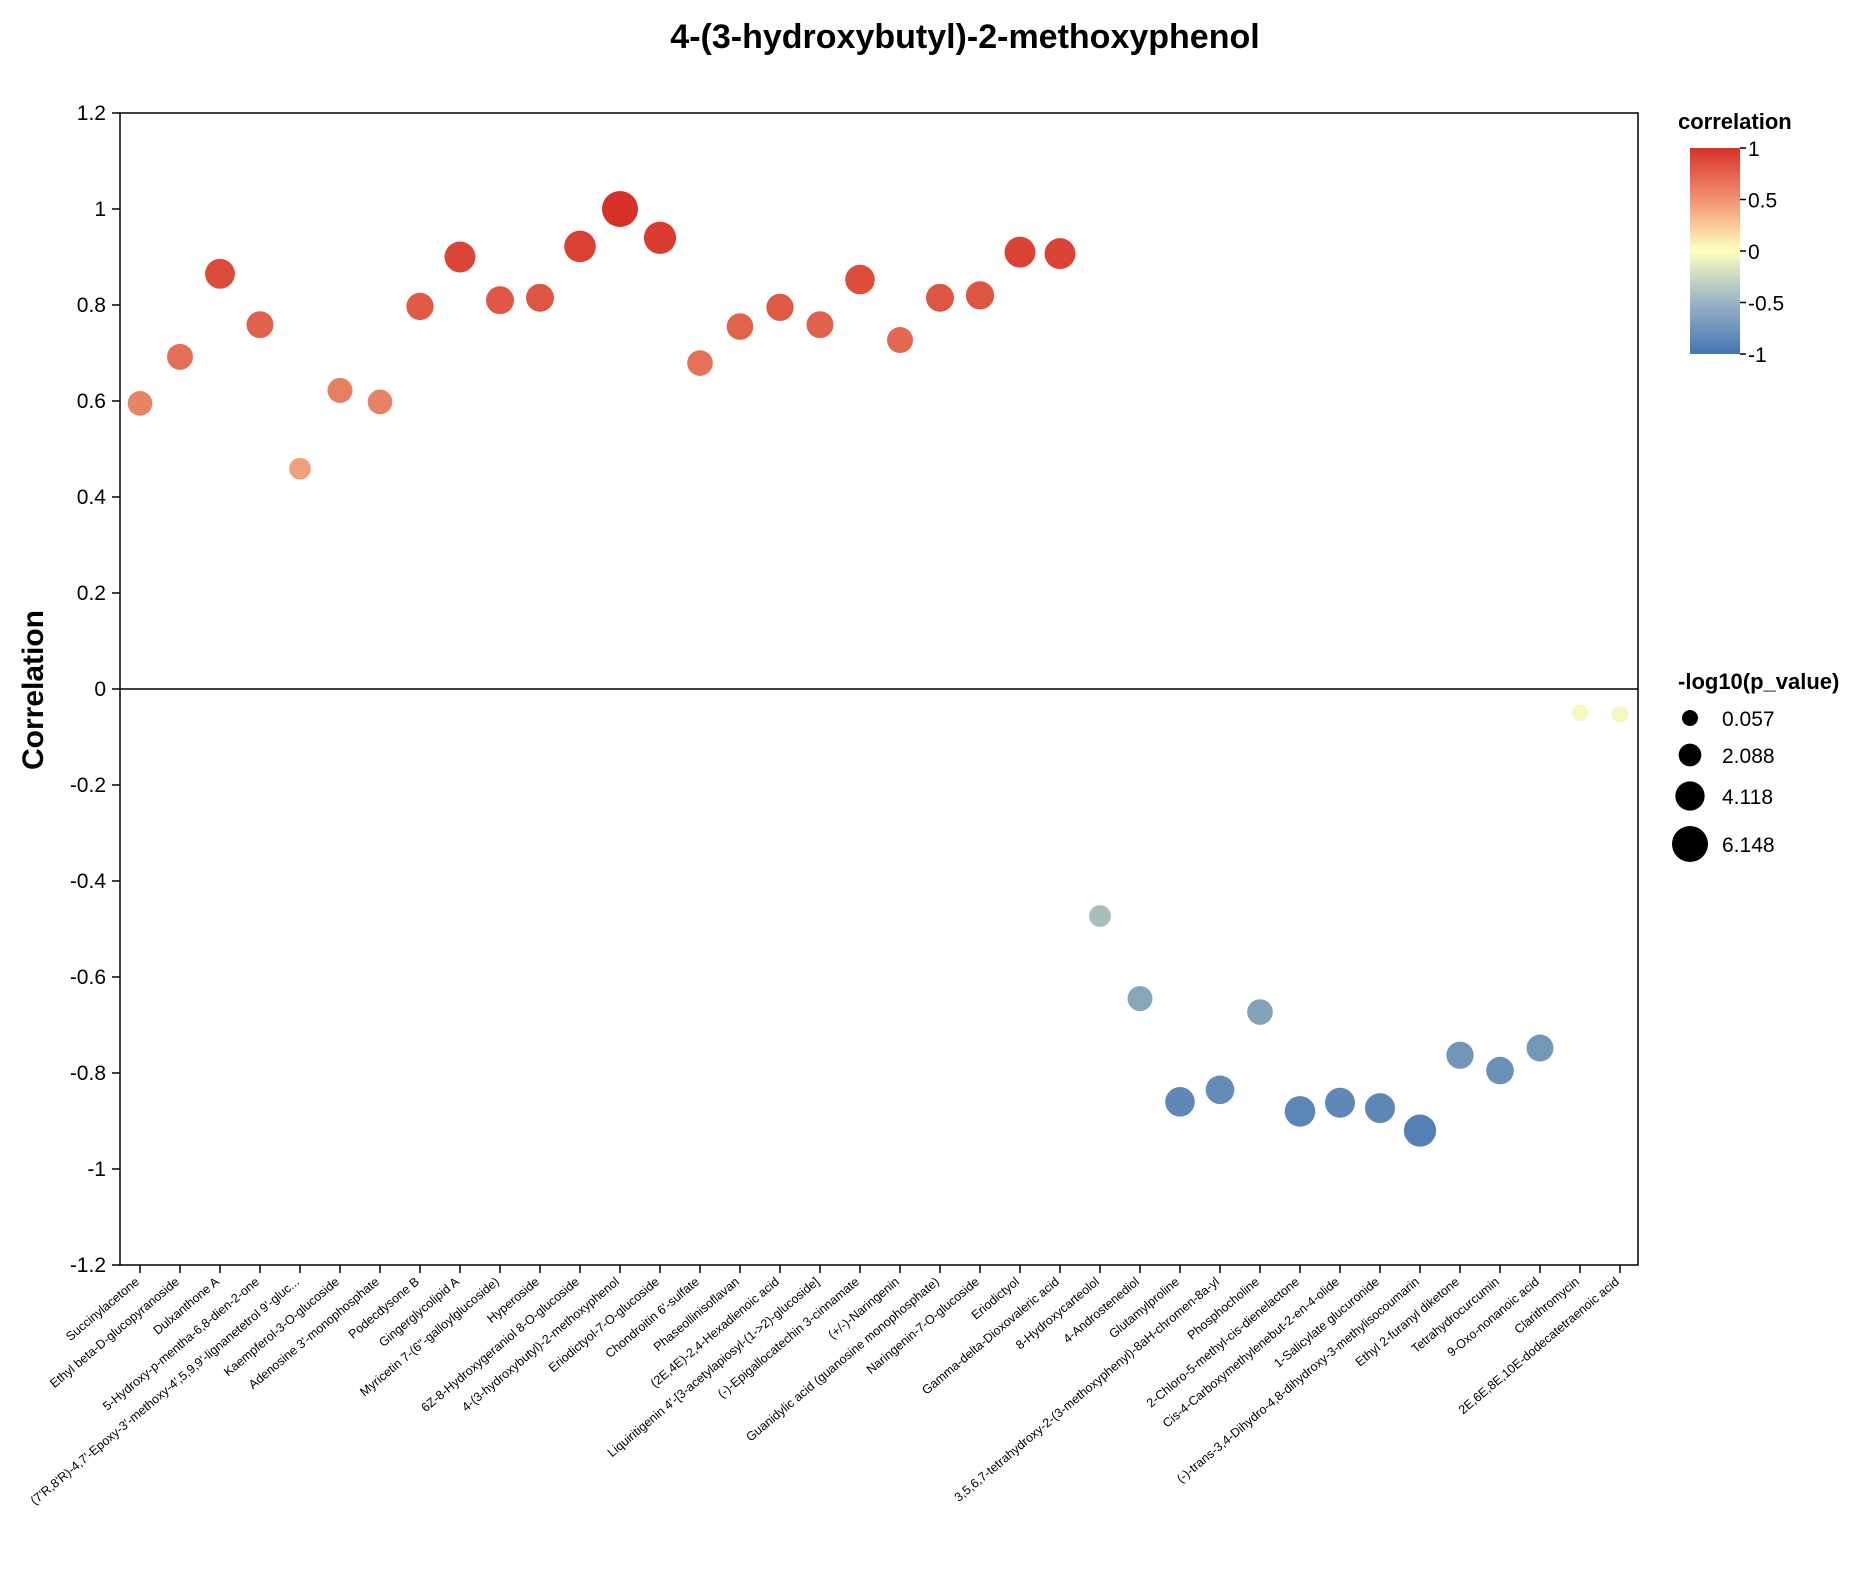 This screenshot has height=1580, width=1870. Describe the element at coordinates (1735, 121) in the screenshot. I see `color-legend-title: correlation` at that location.